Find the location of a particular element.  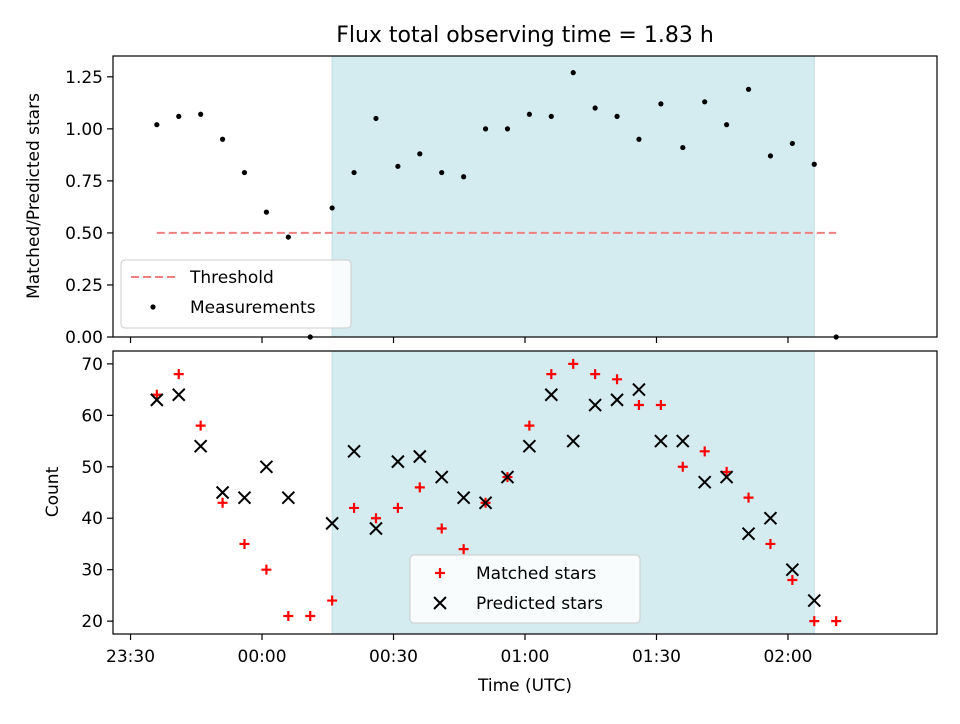

x-tick-label: 00:30 is located at coordinates (393, 657).